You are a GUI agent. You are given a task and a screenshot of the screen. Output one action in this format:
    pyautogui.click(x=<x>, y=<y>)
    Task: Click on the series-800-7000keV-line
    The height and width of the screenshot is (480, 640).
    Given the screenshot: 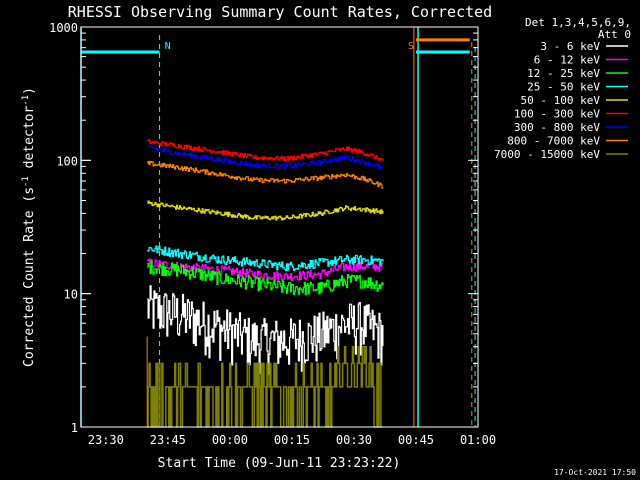 What is the action you would take?
    pyautogui.click(x=265, y=174)
    